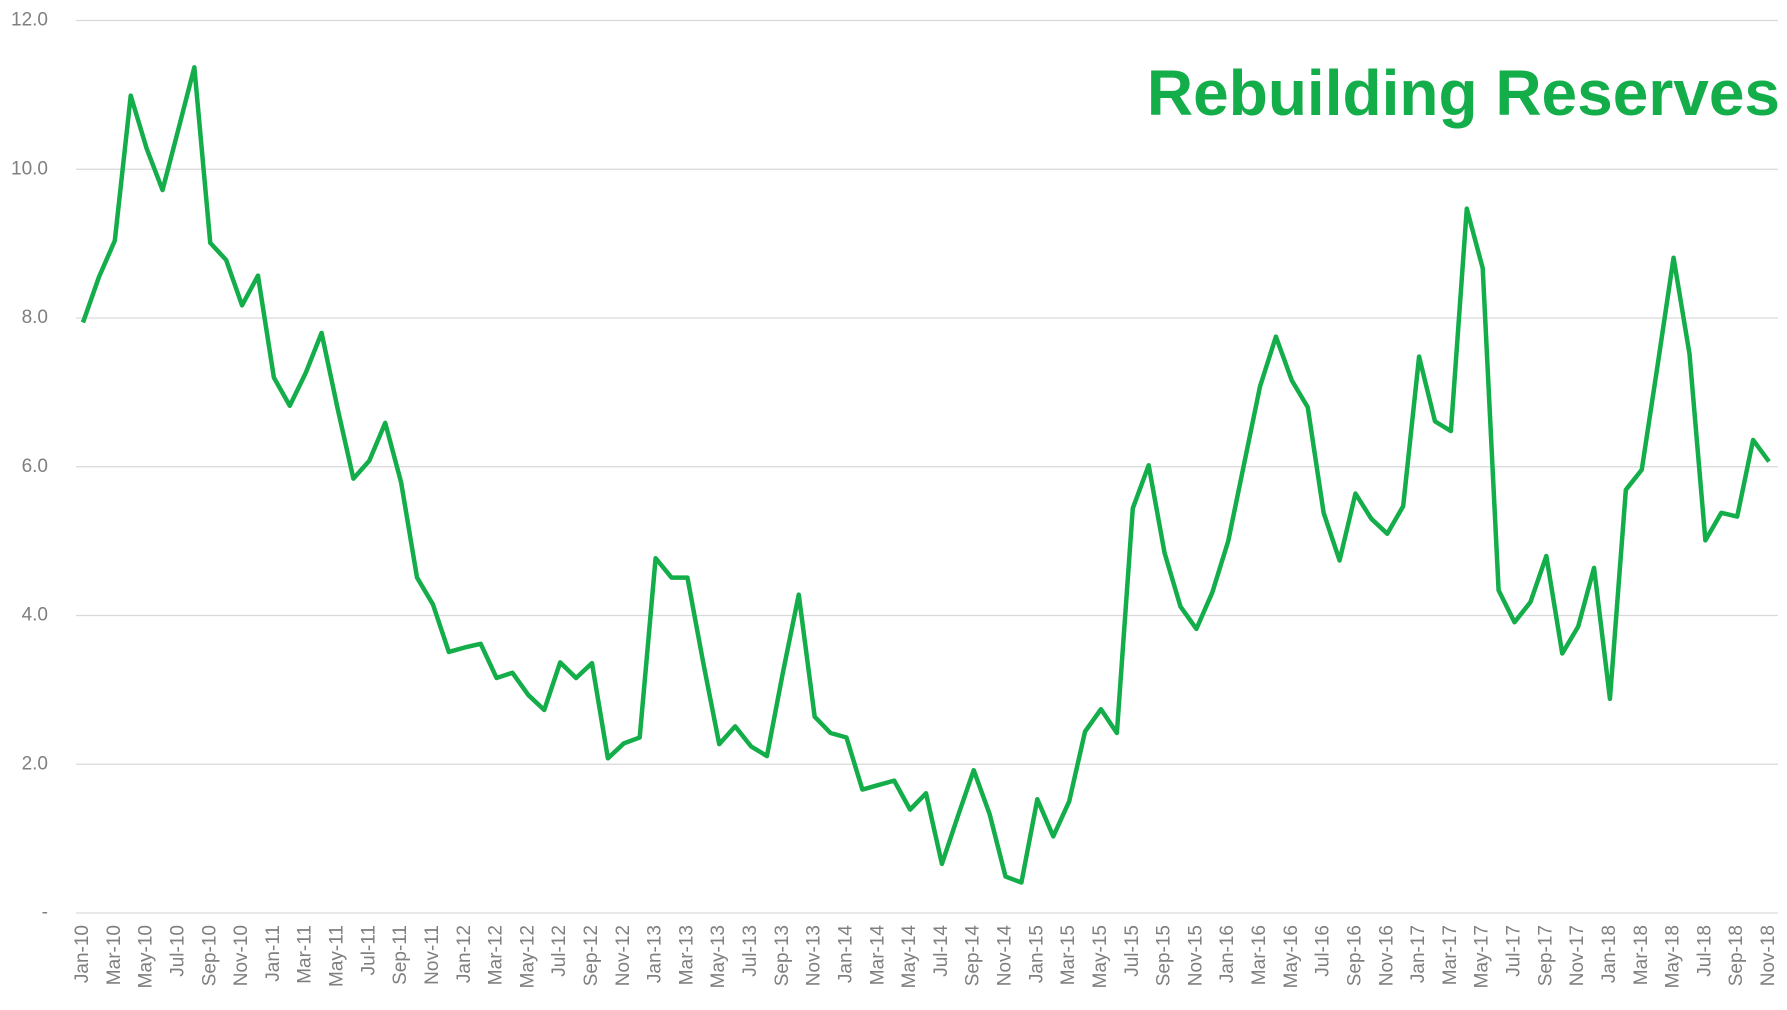 This screenshot has width=1787, height=1010. Describe the element at coordinates (1482, 956) in the screenshot. I see `x-tick-label: May-17` at that location.